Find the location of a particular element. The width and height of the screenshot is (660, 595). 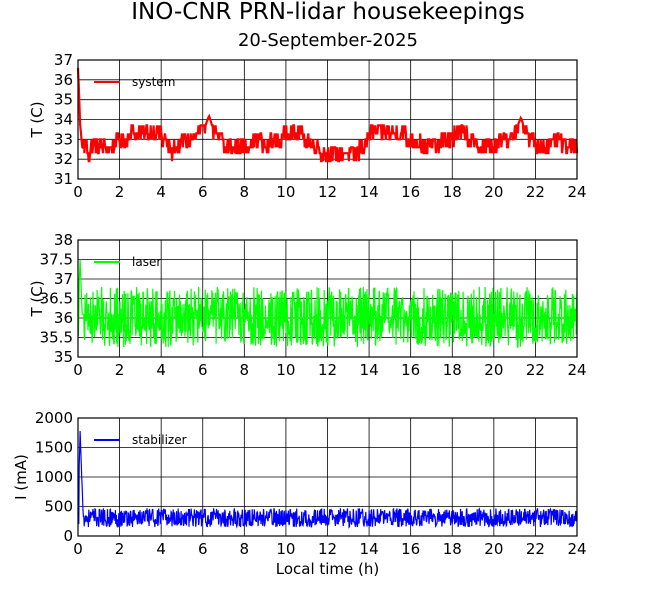

y-tick-label: 32 is located at coordinates (63, 159).